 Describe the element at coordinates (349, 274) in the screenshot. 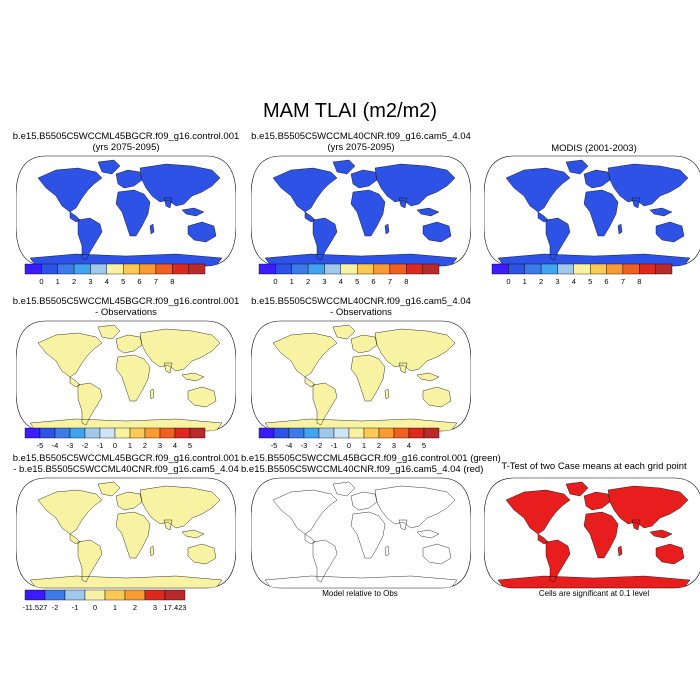

I see `colorbar-cam5-abs: 0 1 2 3 4 5 6 7 8` at that location.